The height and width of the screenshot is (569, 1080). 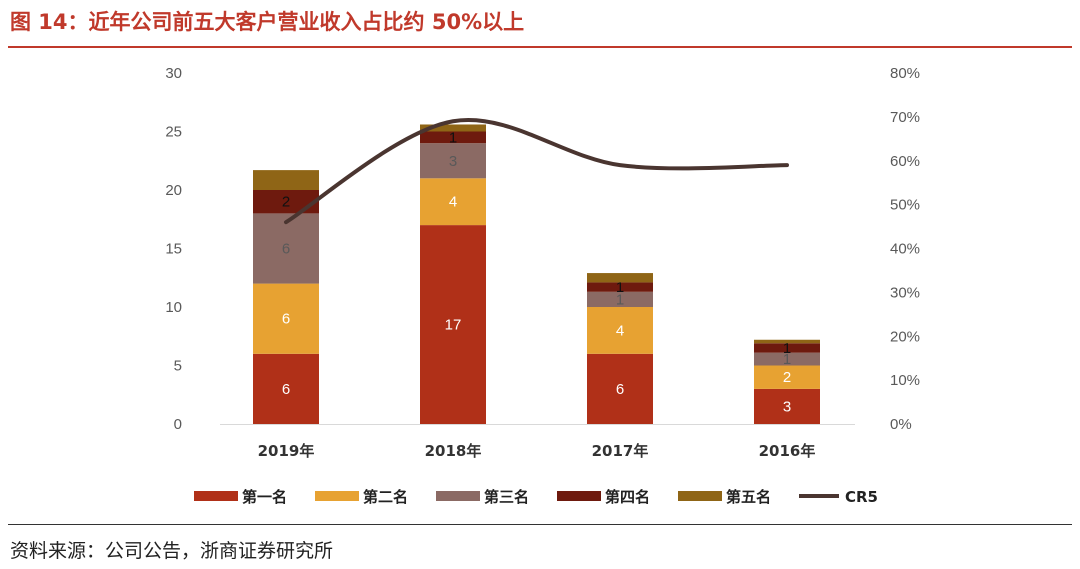 What do you see at coordinates (267, 22) in the screenshot?
I see `figure-title: 图 14：近年公司前五大客户营业收入占比约 50%以上` at bounding box center [267, 22].